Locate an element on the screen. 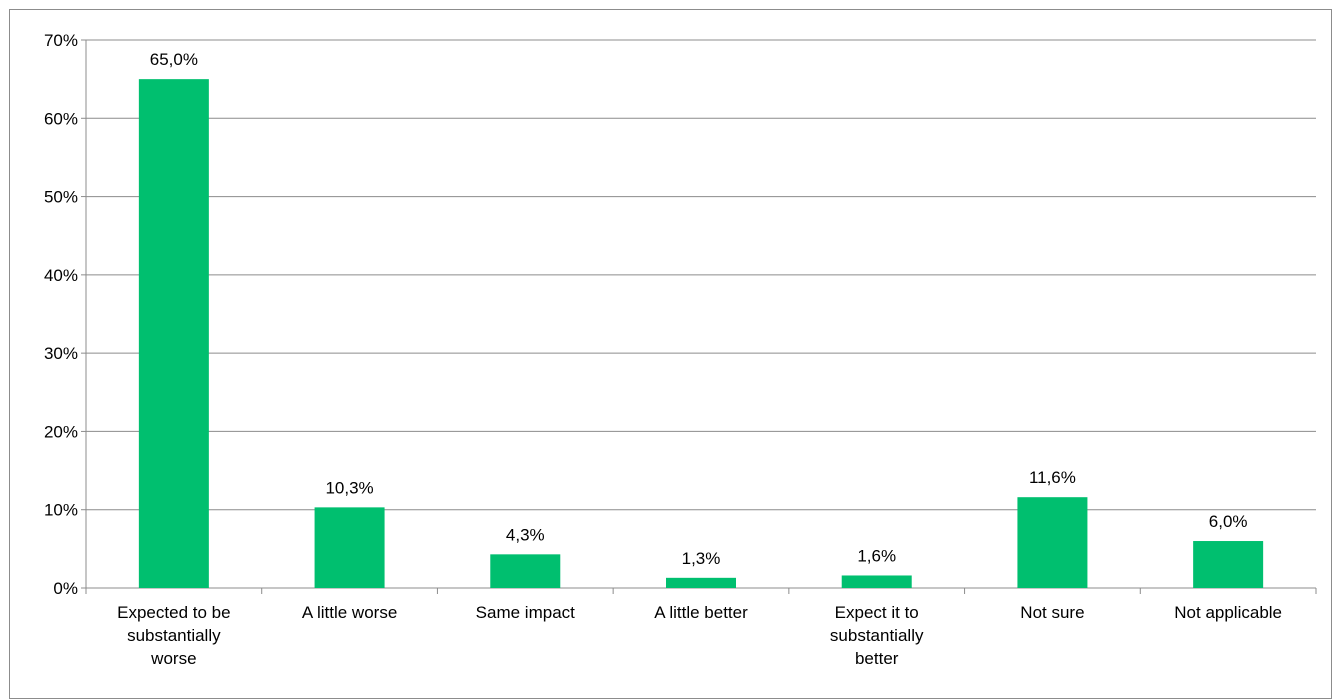  data-label: 1,3% is located at coordinates (701, 558).